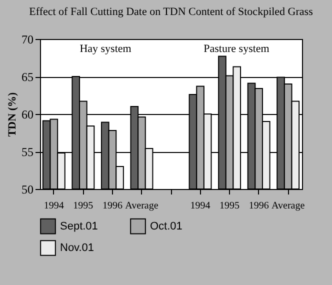 This screenshot has width=332, height=285. What do you see at coordinates (237, 49) in the screenshot?
I see `annotation: Pasture system` at bounding box center [237, 49].